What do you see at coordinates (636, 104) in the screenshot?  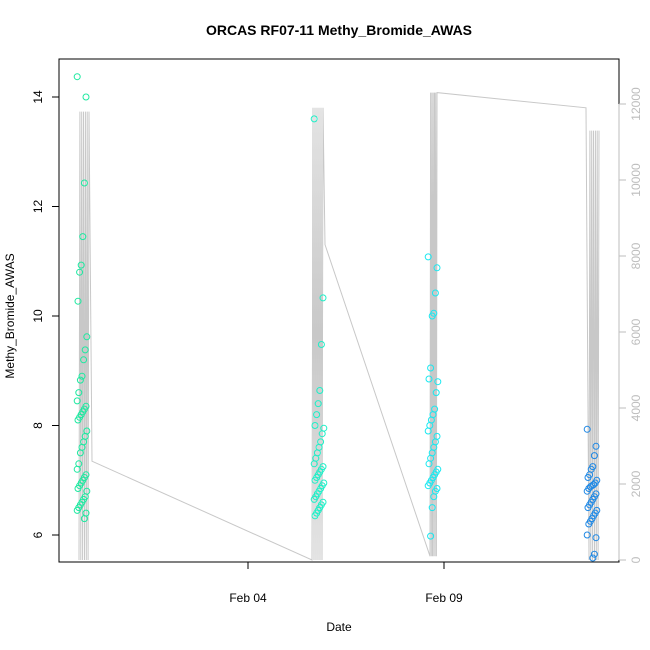 I see `y2-tick-label: 12000` at bounding box center [636, 104].